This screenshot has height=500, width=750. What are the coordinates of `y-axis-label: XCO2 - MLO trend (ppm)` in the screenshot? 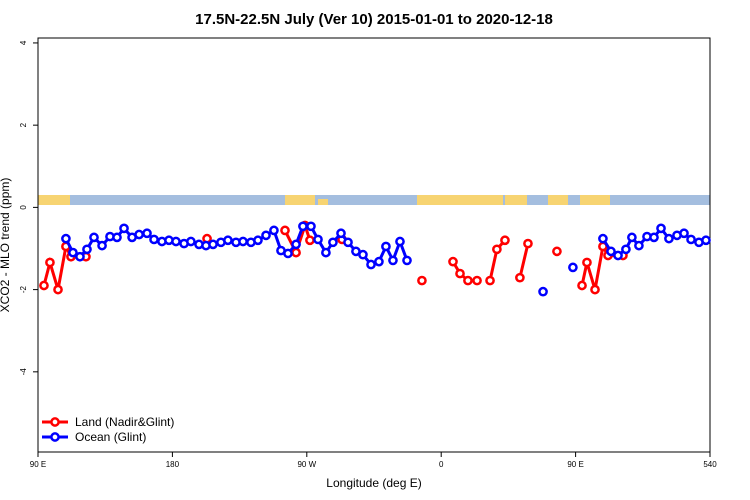 It's located at (6, 245).